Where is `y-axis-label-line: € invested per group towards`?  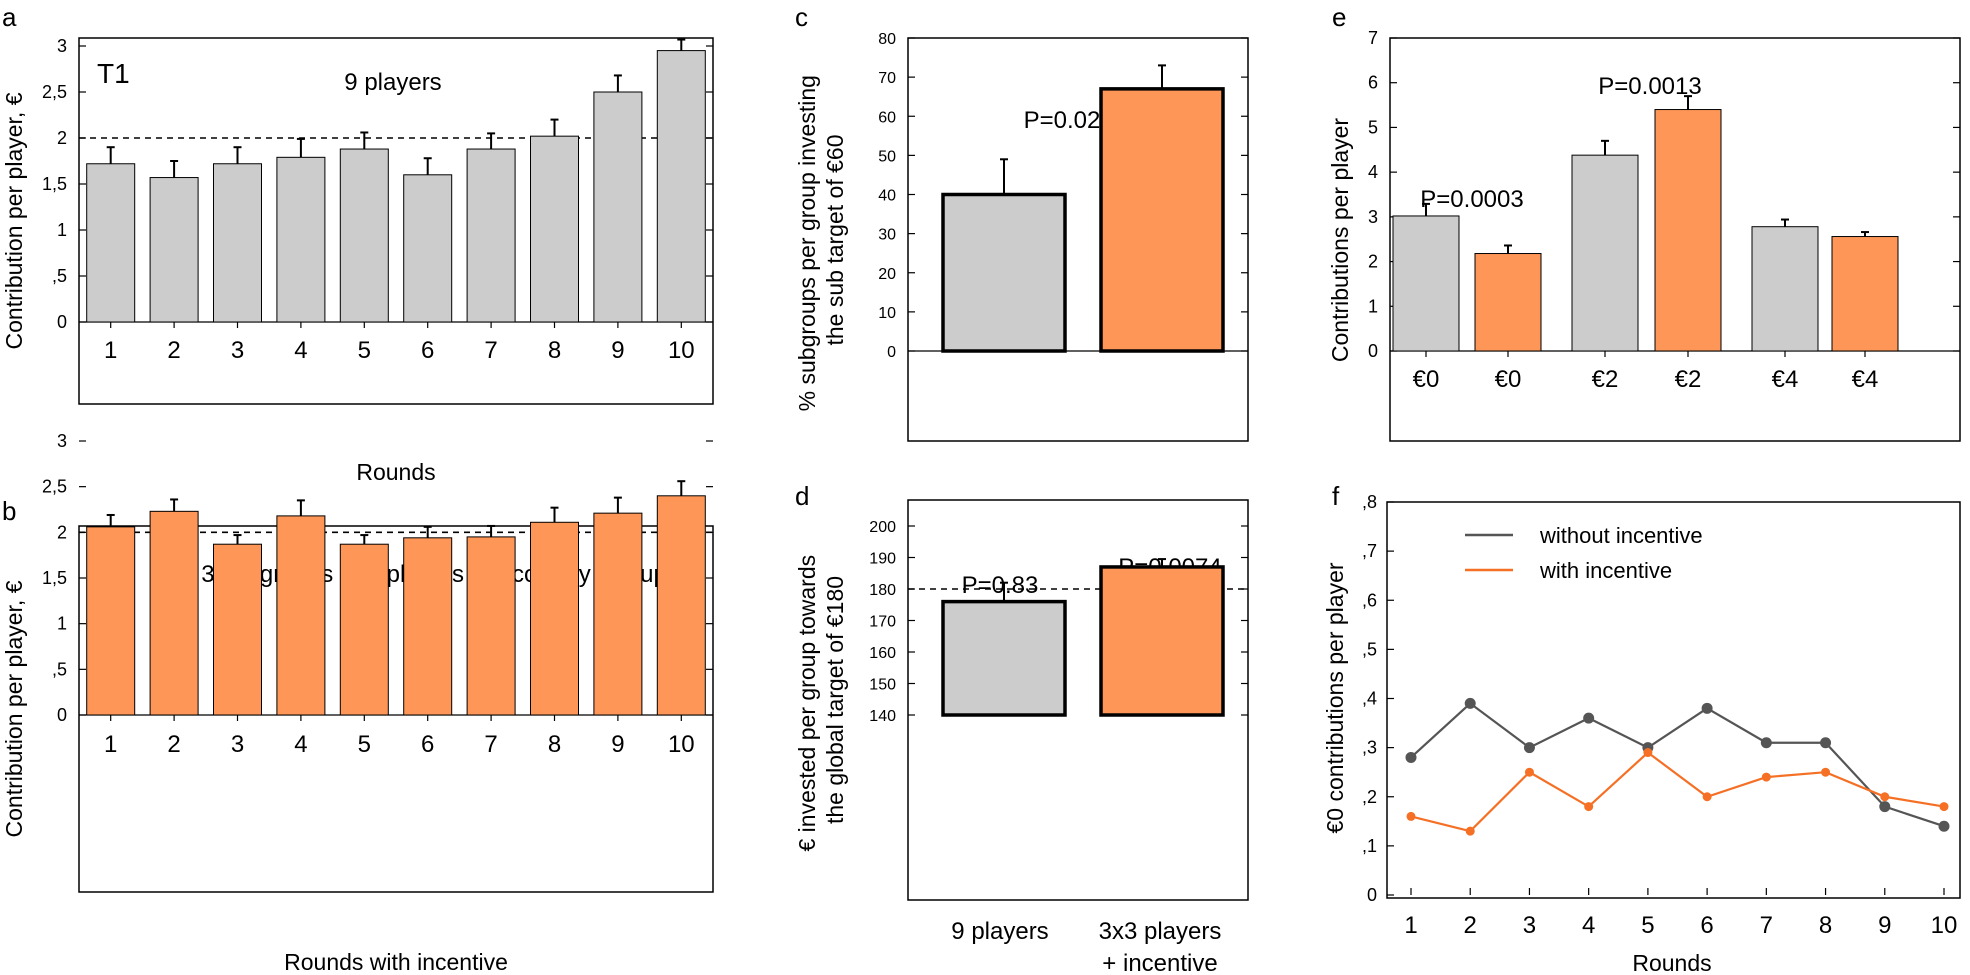
y-axis-label-line: € invested per group towards is located at coordinates (807, 703).